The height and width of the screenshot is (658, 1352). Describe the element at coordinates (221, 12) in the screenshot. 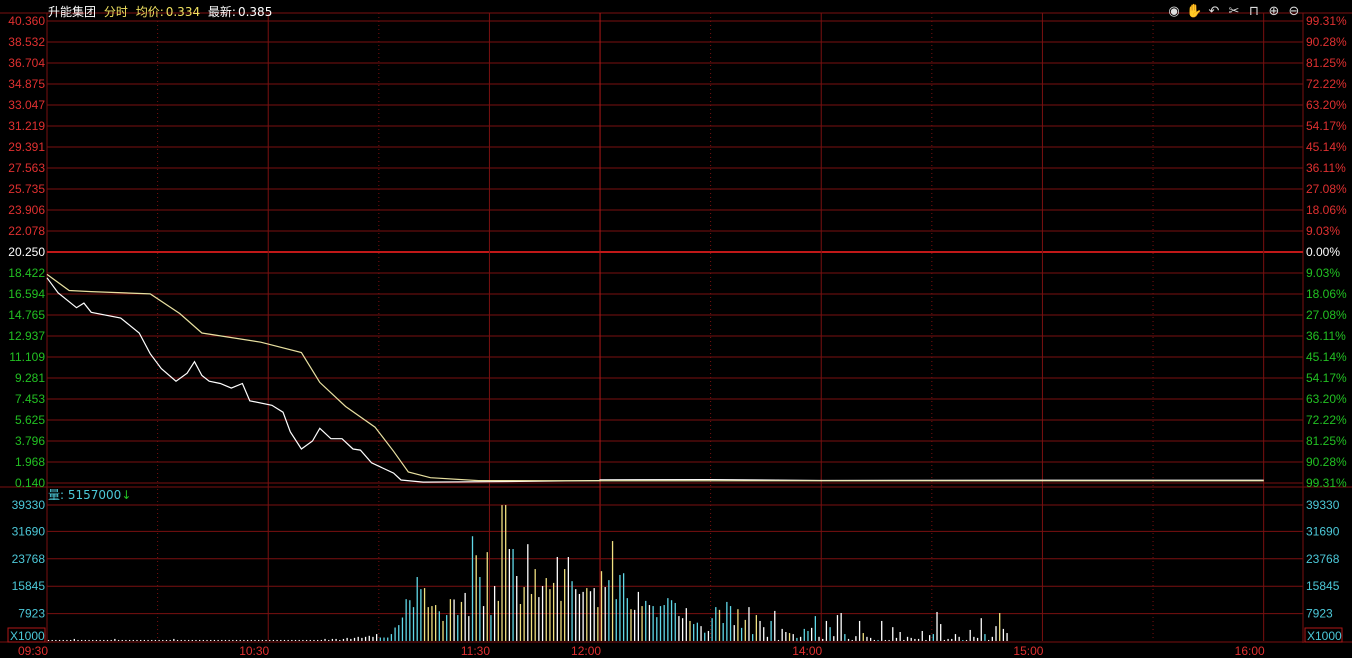

I see `latest-price-label: 最新:` at that location.